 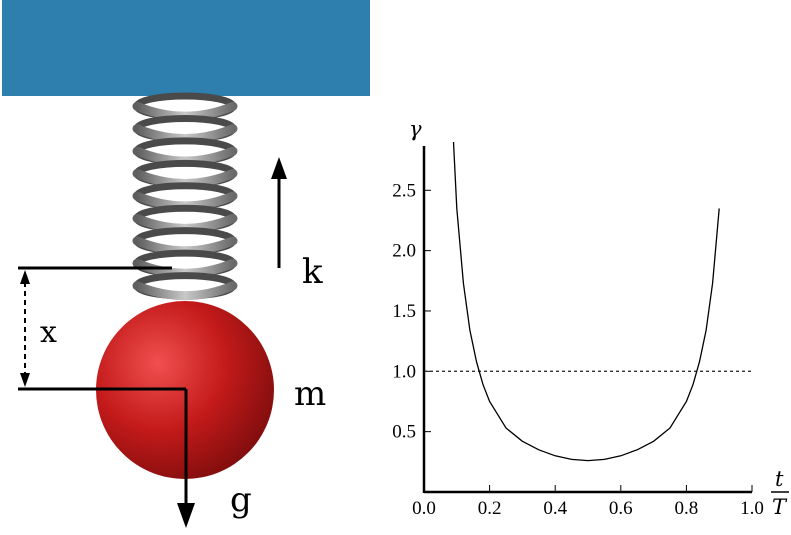 What do you see at coordinates (780, 507) in the screenshot?
I see `x-axis-label-denominator: T` at bounding box center [780, 507].